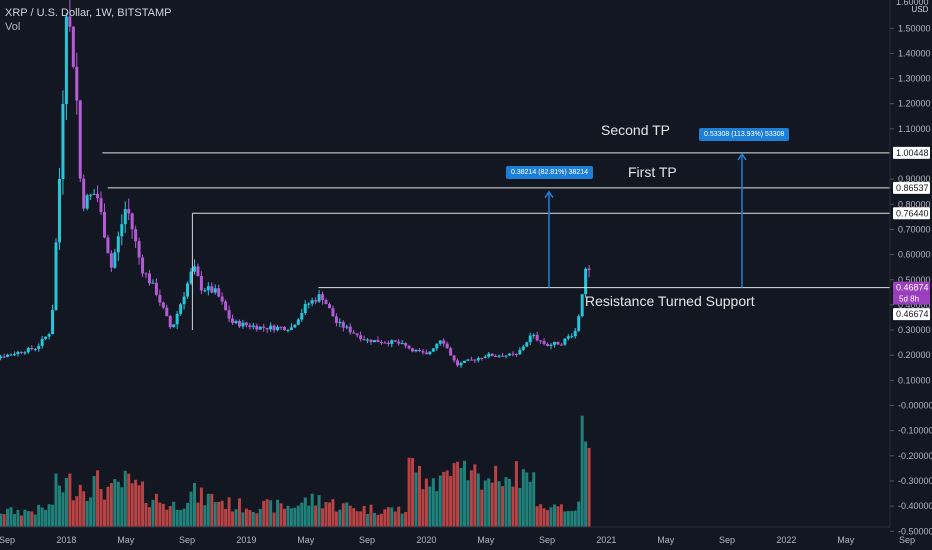  I want to click on measure-box-second: 0.53308 (113.93%) 53308, so click(744, 134).